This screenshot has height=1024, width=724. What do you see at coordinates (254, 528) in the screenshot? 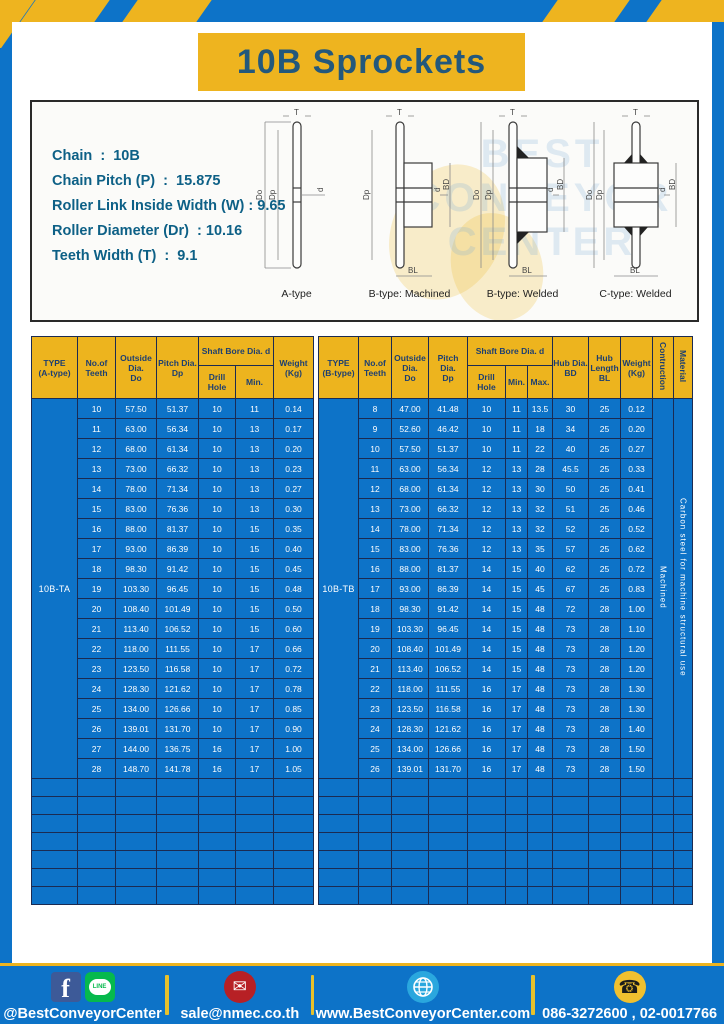
I see `cell: 15` at bounding box center [254, 528].